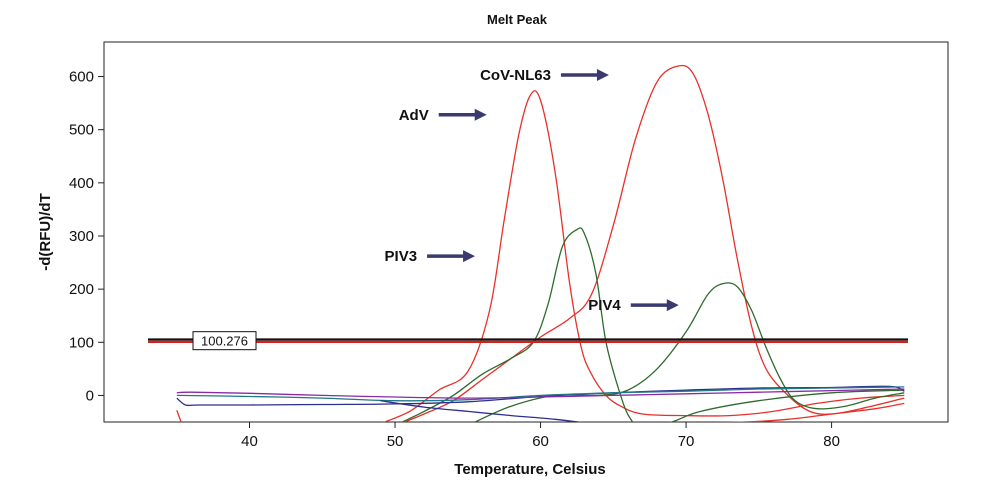 The width and height of the screenshot is (1000, 495). I want to click on threshold-label: 100.276, so click(224, 341).